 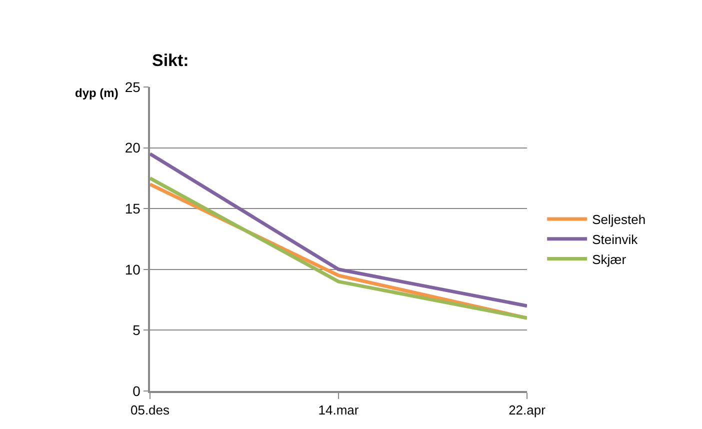 I want to click on chart-title: Sikt:, so click(x=170, y=60).